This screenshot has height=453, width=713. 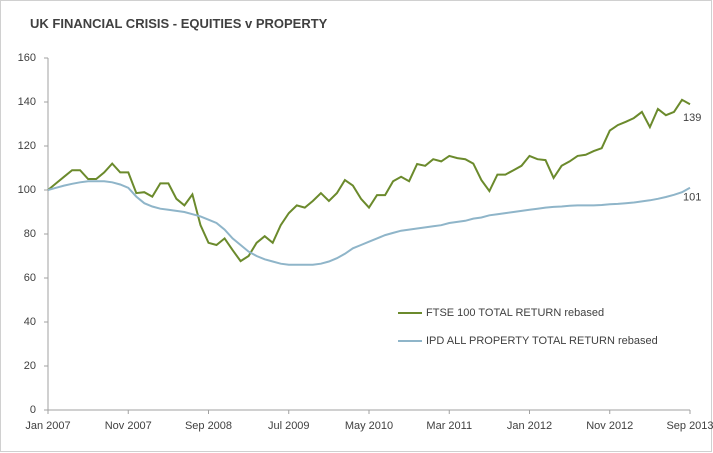 I want to click on x-tick-label: Sep 2013, so click(x=689, y=426).